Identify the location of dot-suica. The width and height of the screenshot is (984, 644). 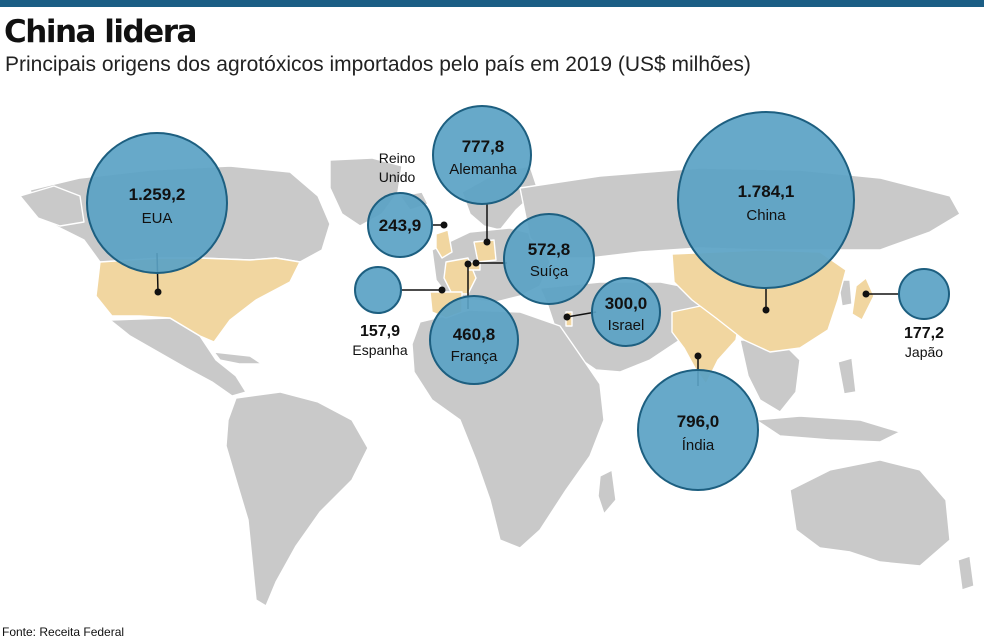
(476, 263).